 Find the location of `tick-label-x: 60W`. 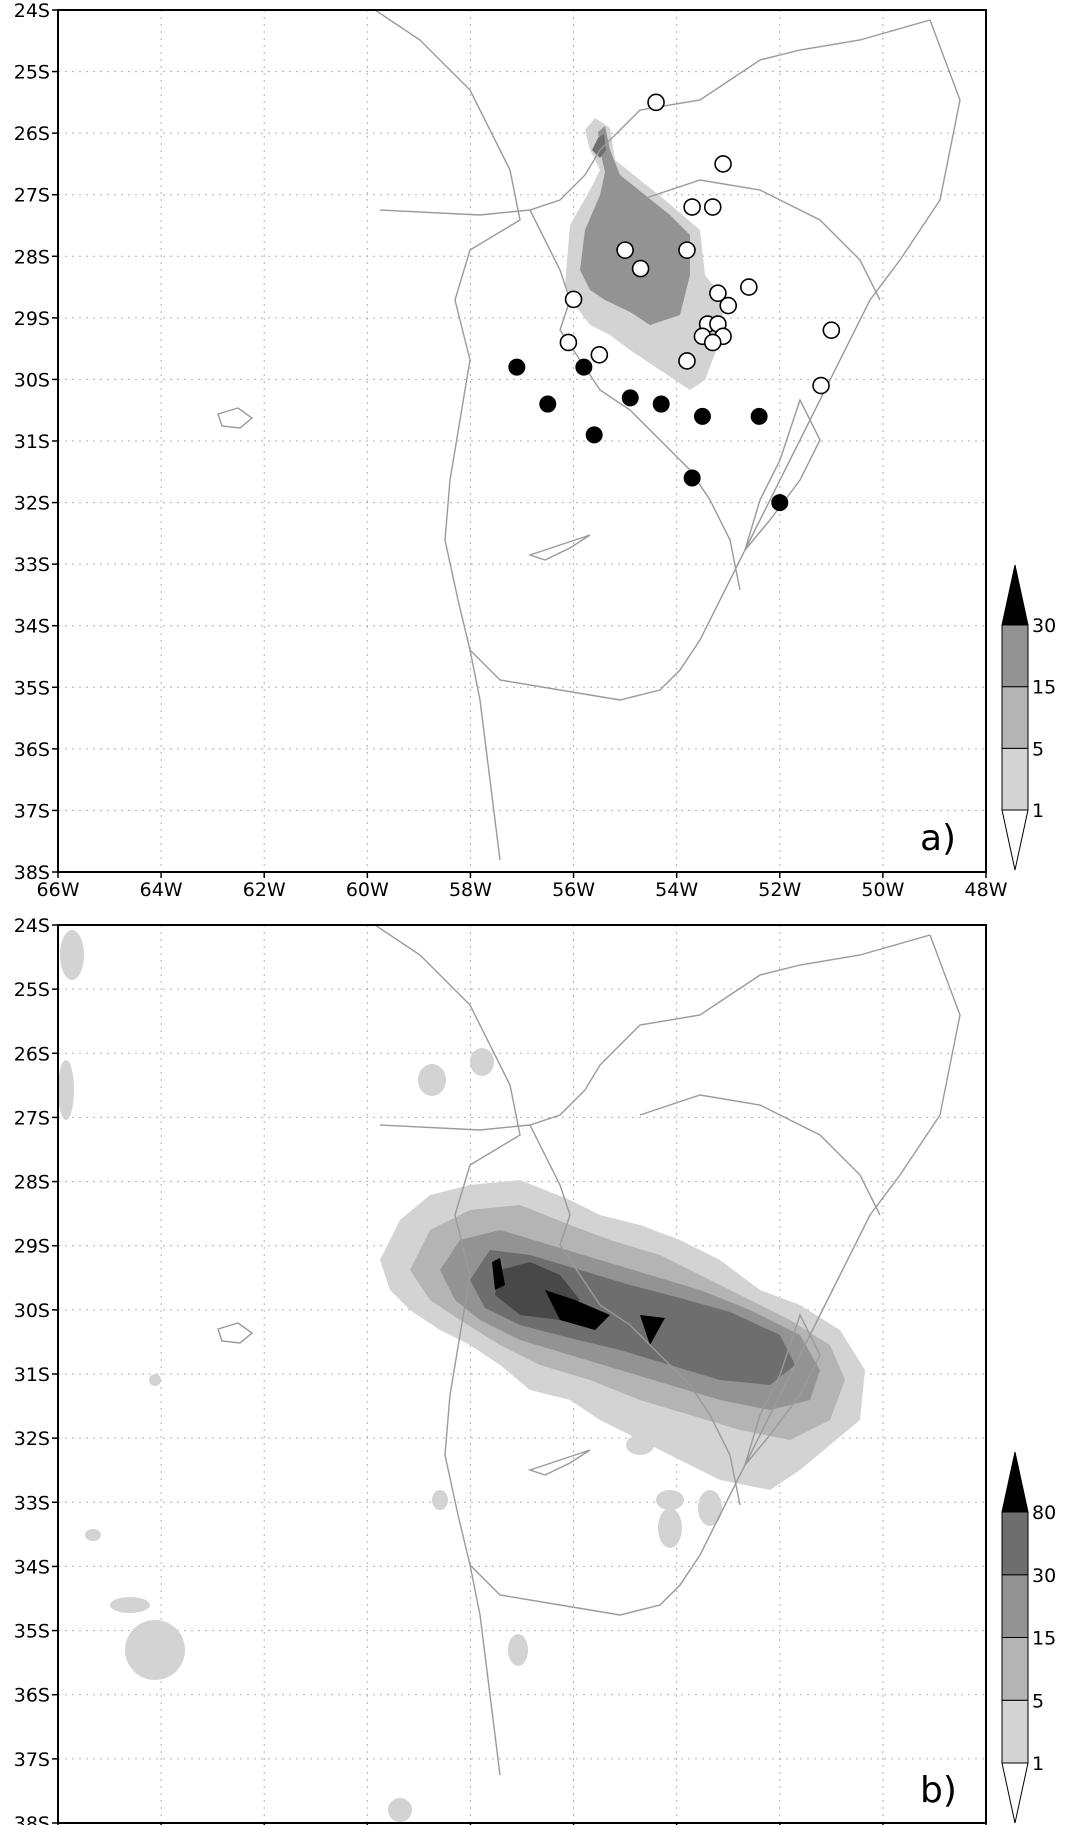

tick-label-x: 60W is located at coordinates (367, 890).